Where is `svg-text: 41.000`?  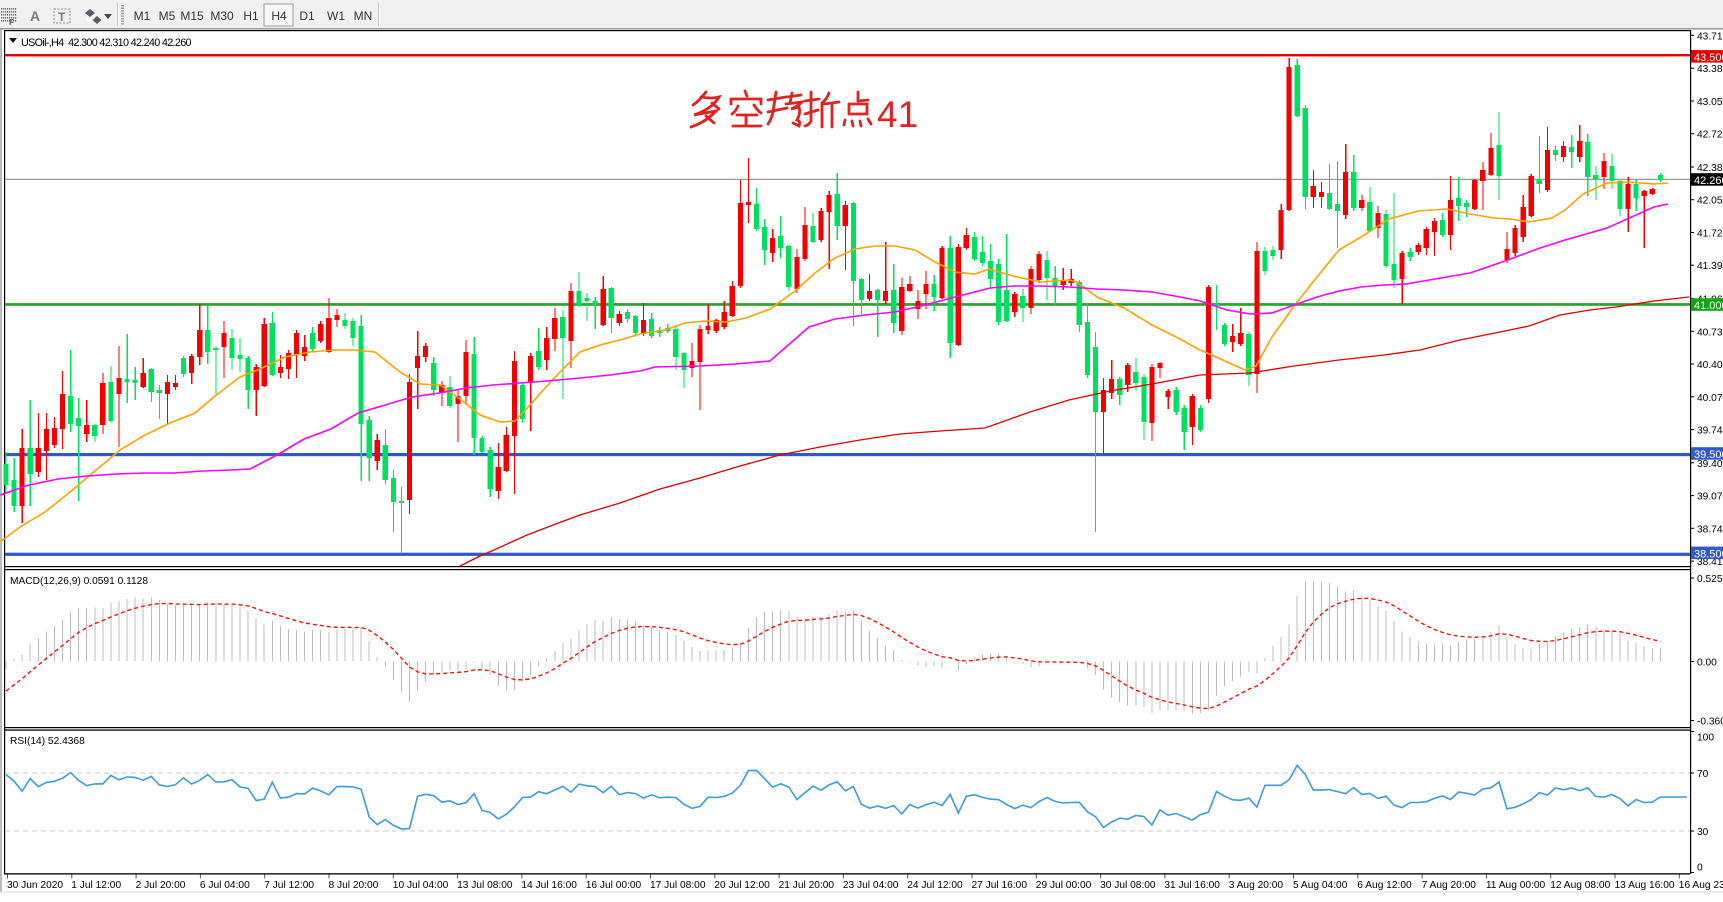
svg-text: 41.000 is located at coordinates (1708, 306).